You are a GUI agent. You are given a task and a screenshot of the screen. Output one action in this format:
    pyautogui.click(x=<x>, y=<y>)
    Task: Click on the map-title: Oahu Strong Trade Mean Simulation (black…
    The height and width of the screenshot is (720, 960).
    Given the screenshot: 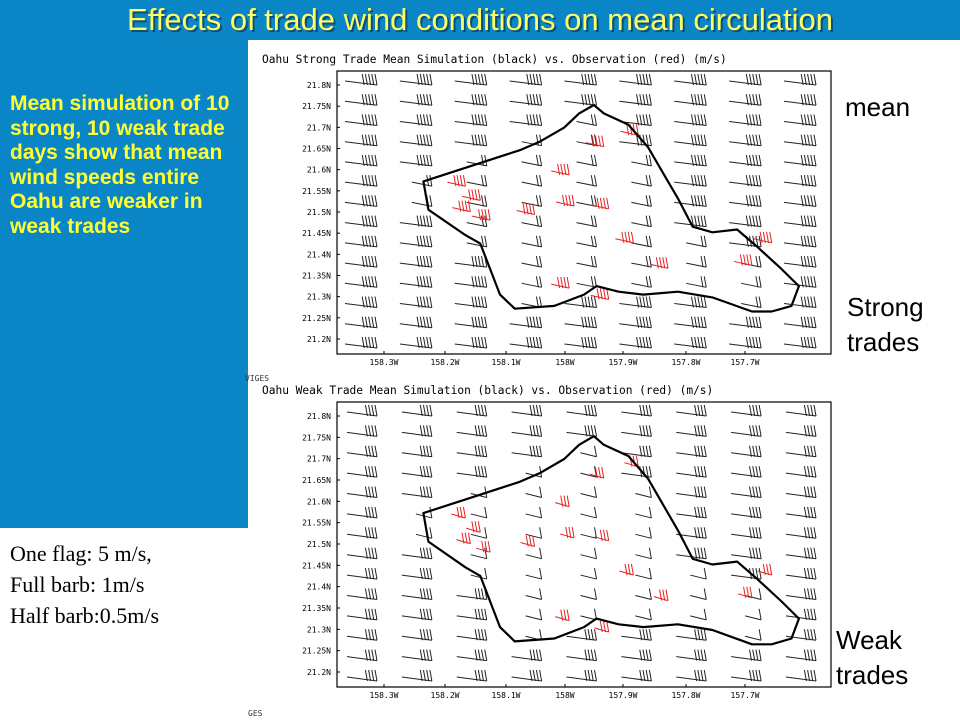 What is the action you would take?
    pyautogui.click(x=494, y=59)
    